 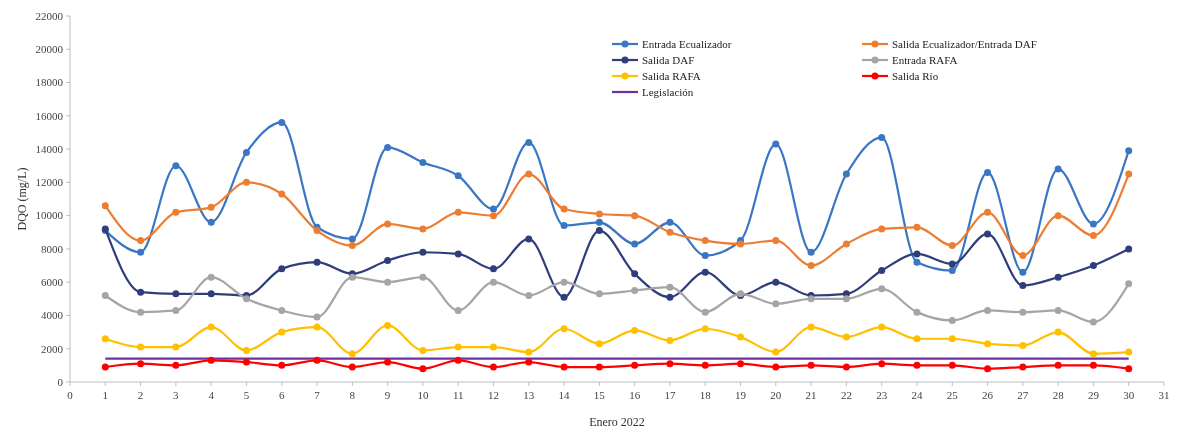 What do you see at coordinates (52, 315) in the screenshot?
I see `y-tick-label: 4000` at bounding box center [52, 315].